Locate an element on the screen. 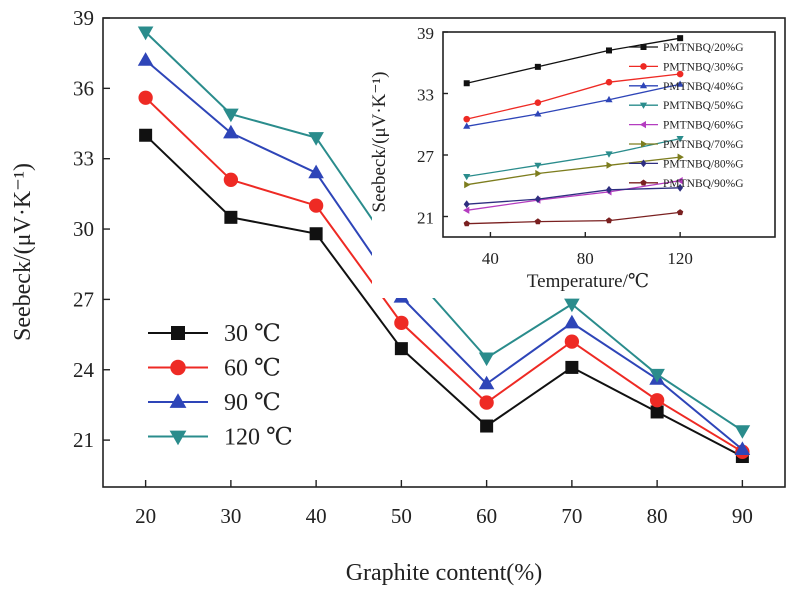 Image resolution: width=802 pixels, height=589 pixels. main-y-ticks: 21 24 27 30 33 36 39 is located at coordinates (91, 229).